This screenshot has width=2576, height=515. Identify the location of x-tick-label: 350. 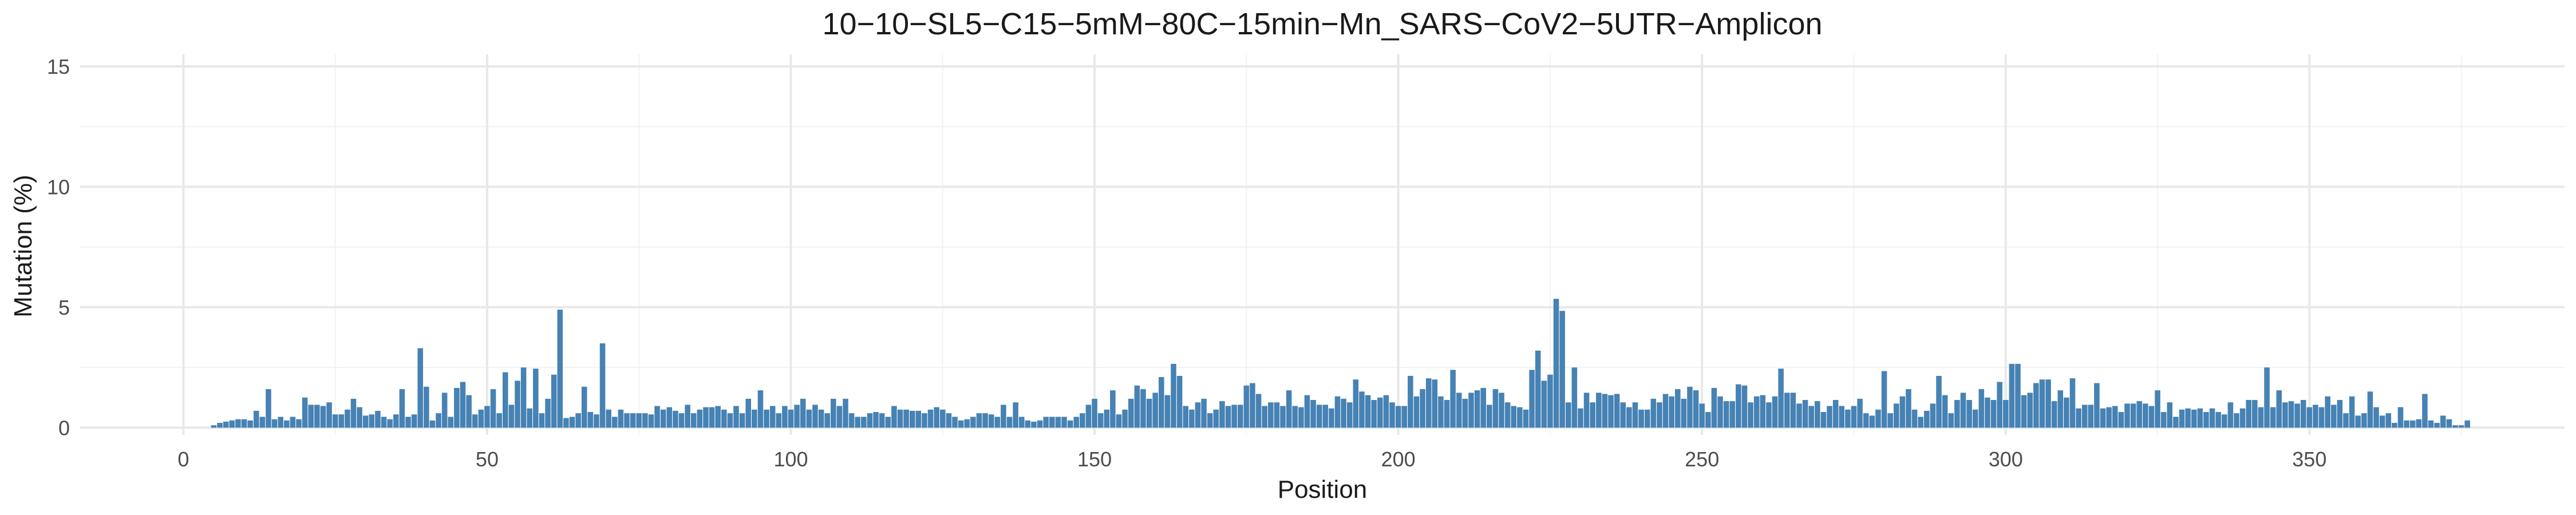
(2309, 459).